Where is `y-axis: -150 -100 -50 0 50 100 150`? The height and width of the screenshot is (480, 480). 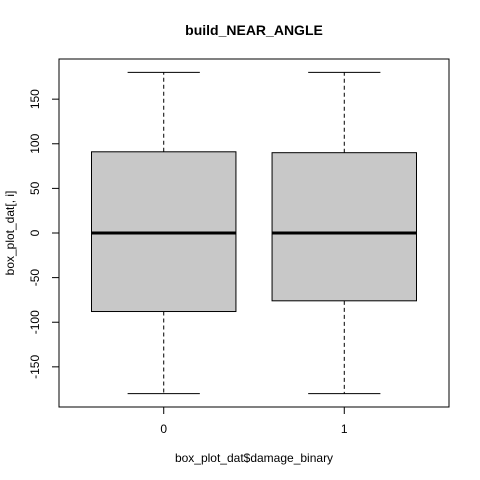
y-axis: -150 -100 -50 0 50 100 150 is located at coordinates (44, 234).